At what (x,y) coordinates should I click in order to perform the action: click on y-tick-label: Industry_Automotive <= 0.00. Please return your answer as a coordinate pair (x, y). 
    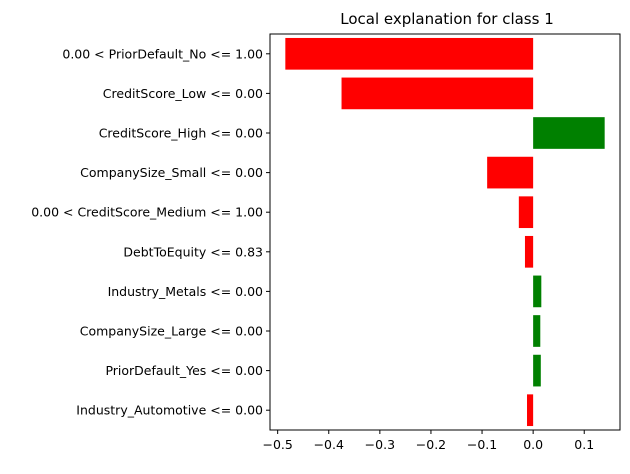
    Looking at the image, I should click on (169, 410).